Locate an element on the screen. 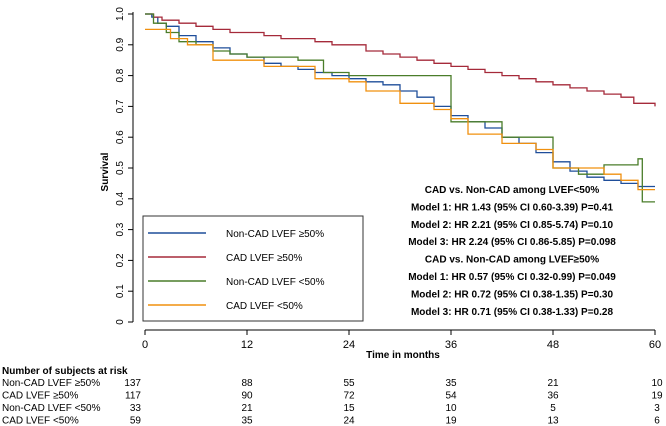  y-tick-label: 0.5 is located at coordinates (120, 168).